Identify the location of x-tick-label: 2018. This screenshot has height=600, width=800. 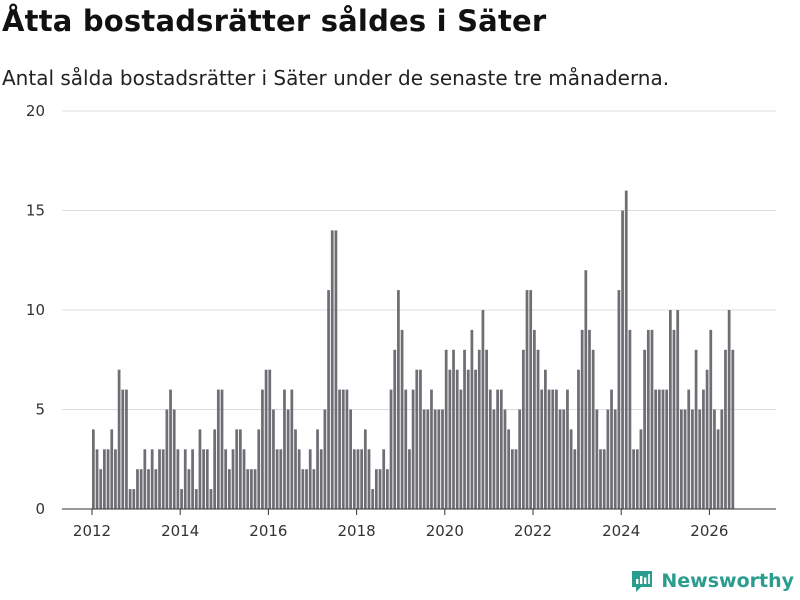
(357, 531).